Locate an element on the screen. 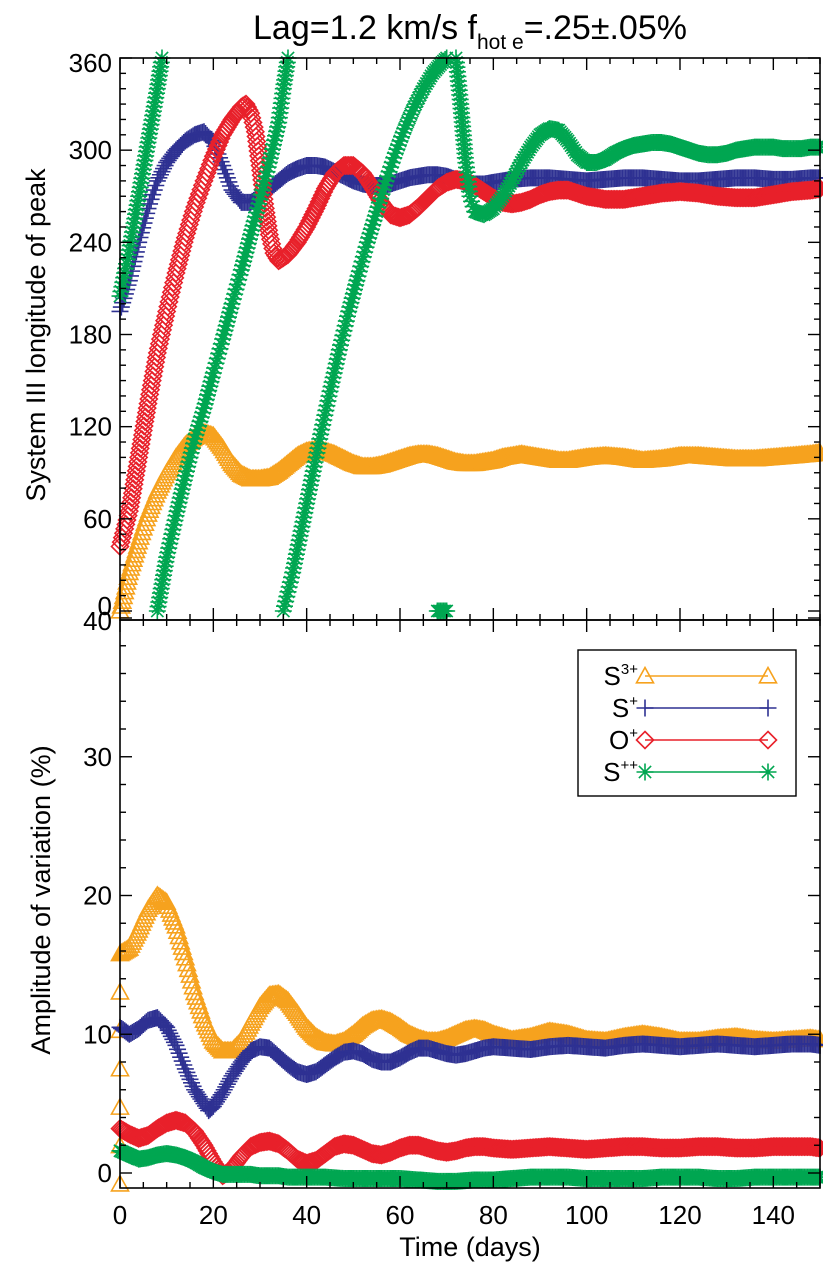 Image resolution: width=823 pixels, height=1268 pixels. y-tick-label: 40 is located at coordinates (97, 621).